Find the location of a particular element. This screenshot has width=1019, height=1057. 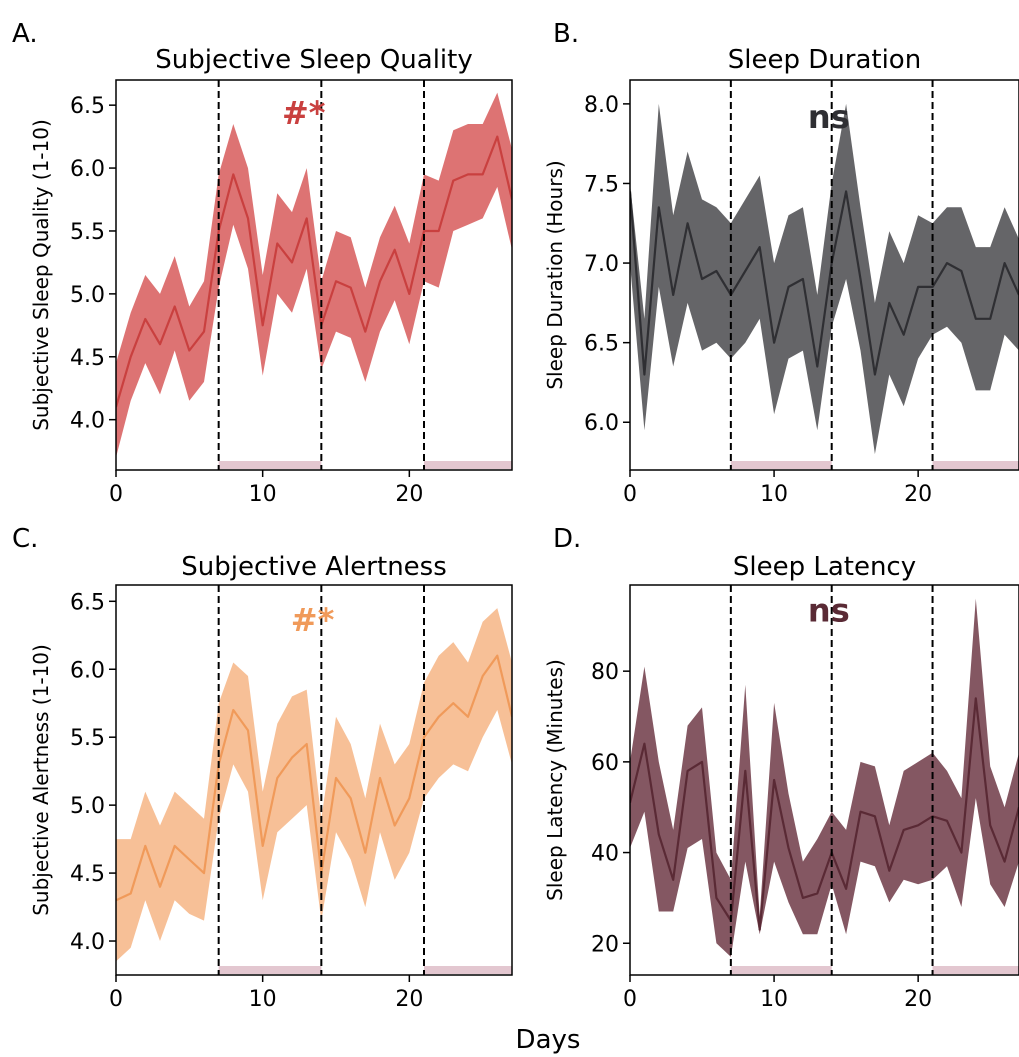

y-tick-label: 7.0 is located at coordinates (601, 264).